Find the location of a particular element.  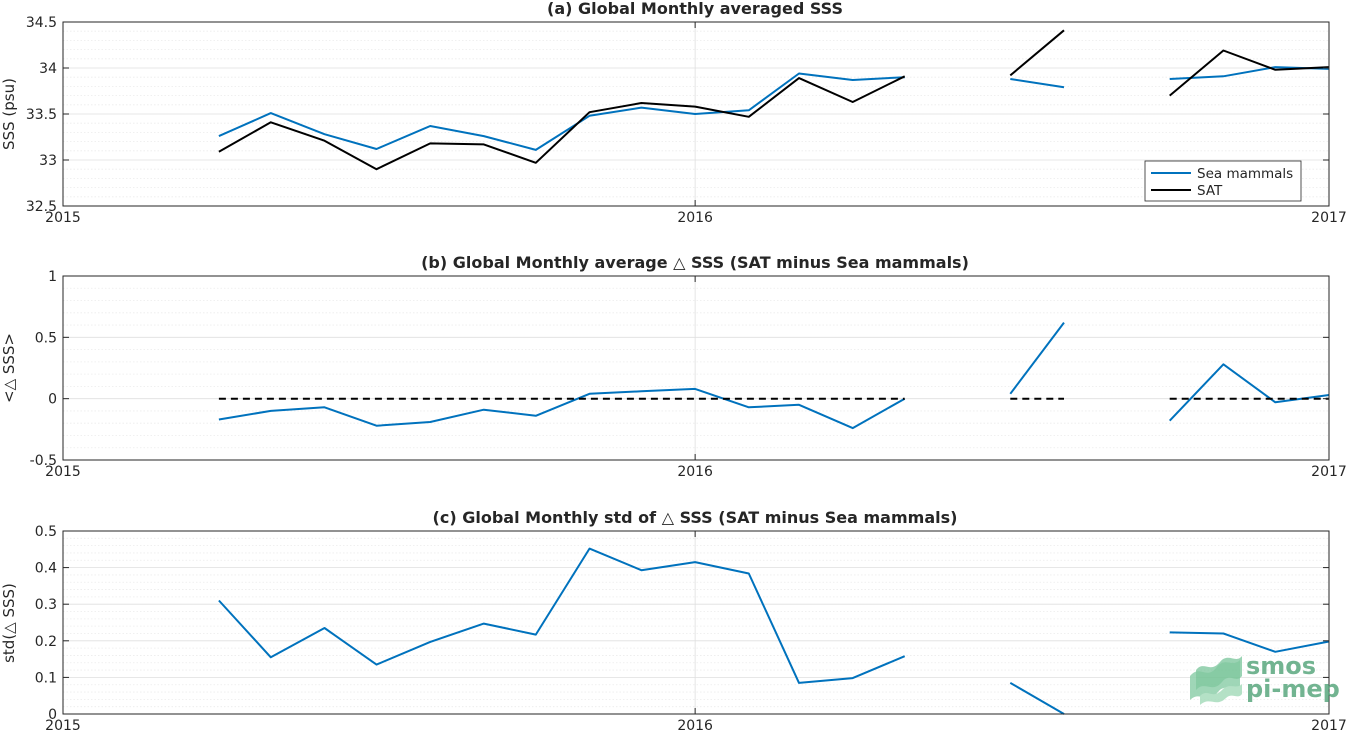

panel-b-ytick-label: -0.5 is located at coordinates (43, 461).